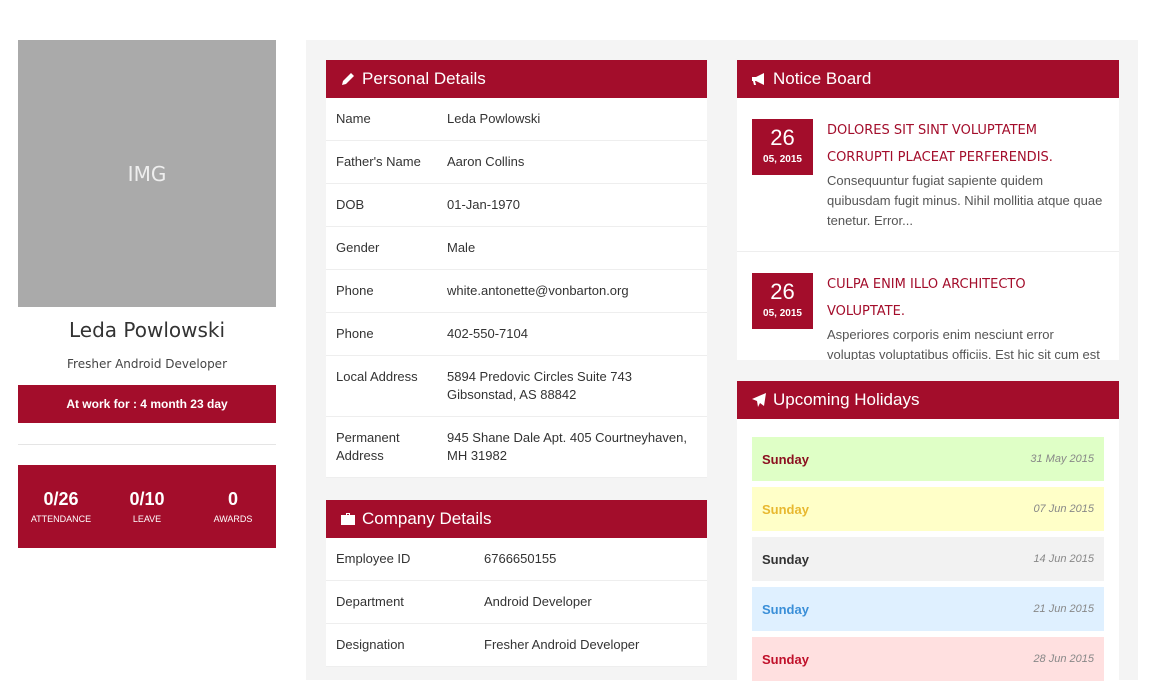 This screenshot has width=1150, height=681. What do you see at coordinates (353, 118) in the screenshot?
I see `row-label: Name` at bounding box center [353, 118].